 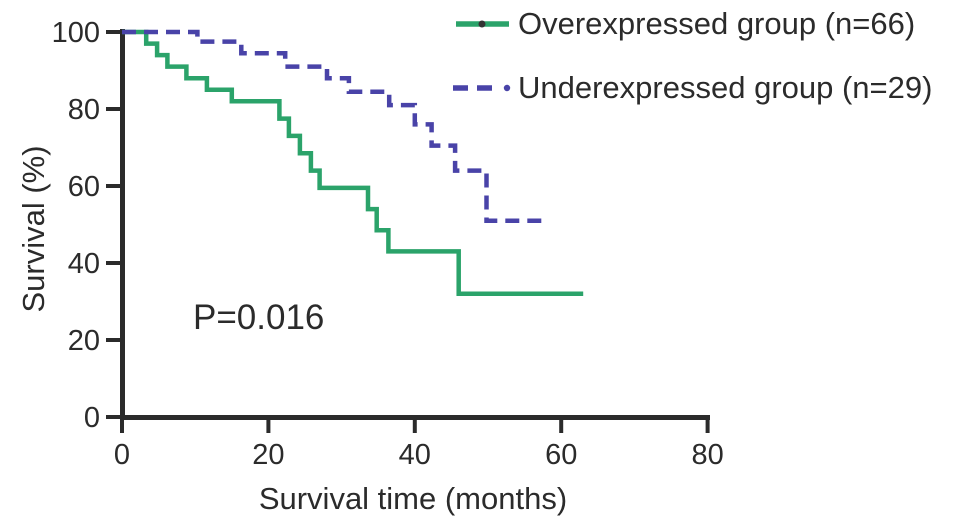 What do you see at coordinates (122, 455) in the screenshot?
I see `x-tick-label-0: 0` at bounding box center [122, 455].